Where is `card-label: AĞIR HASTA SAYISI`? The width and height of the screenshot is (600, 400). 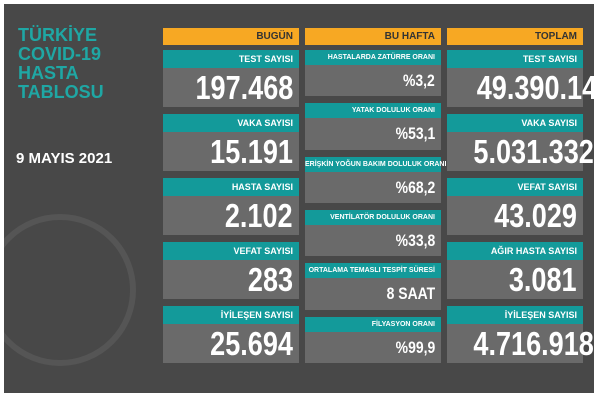
card-label: AĞIR HASTA SAYISI is located at coordinates (515, 251).